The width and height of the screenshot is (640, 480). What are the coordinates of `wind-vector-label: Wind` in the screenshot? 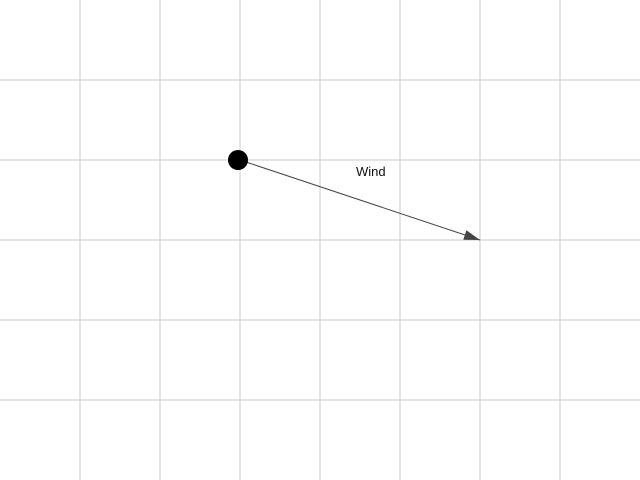 It's located at (371, 171).